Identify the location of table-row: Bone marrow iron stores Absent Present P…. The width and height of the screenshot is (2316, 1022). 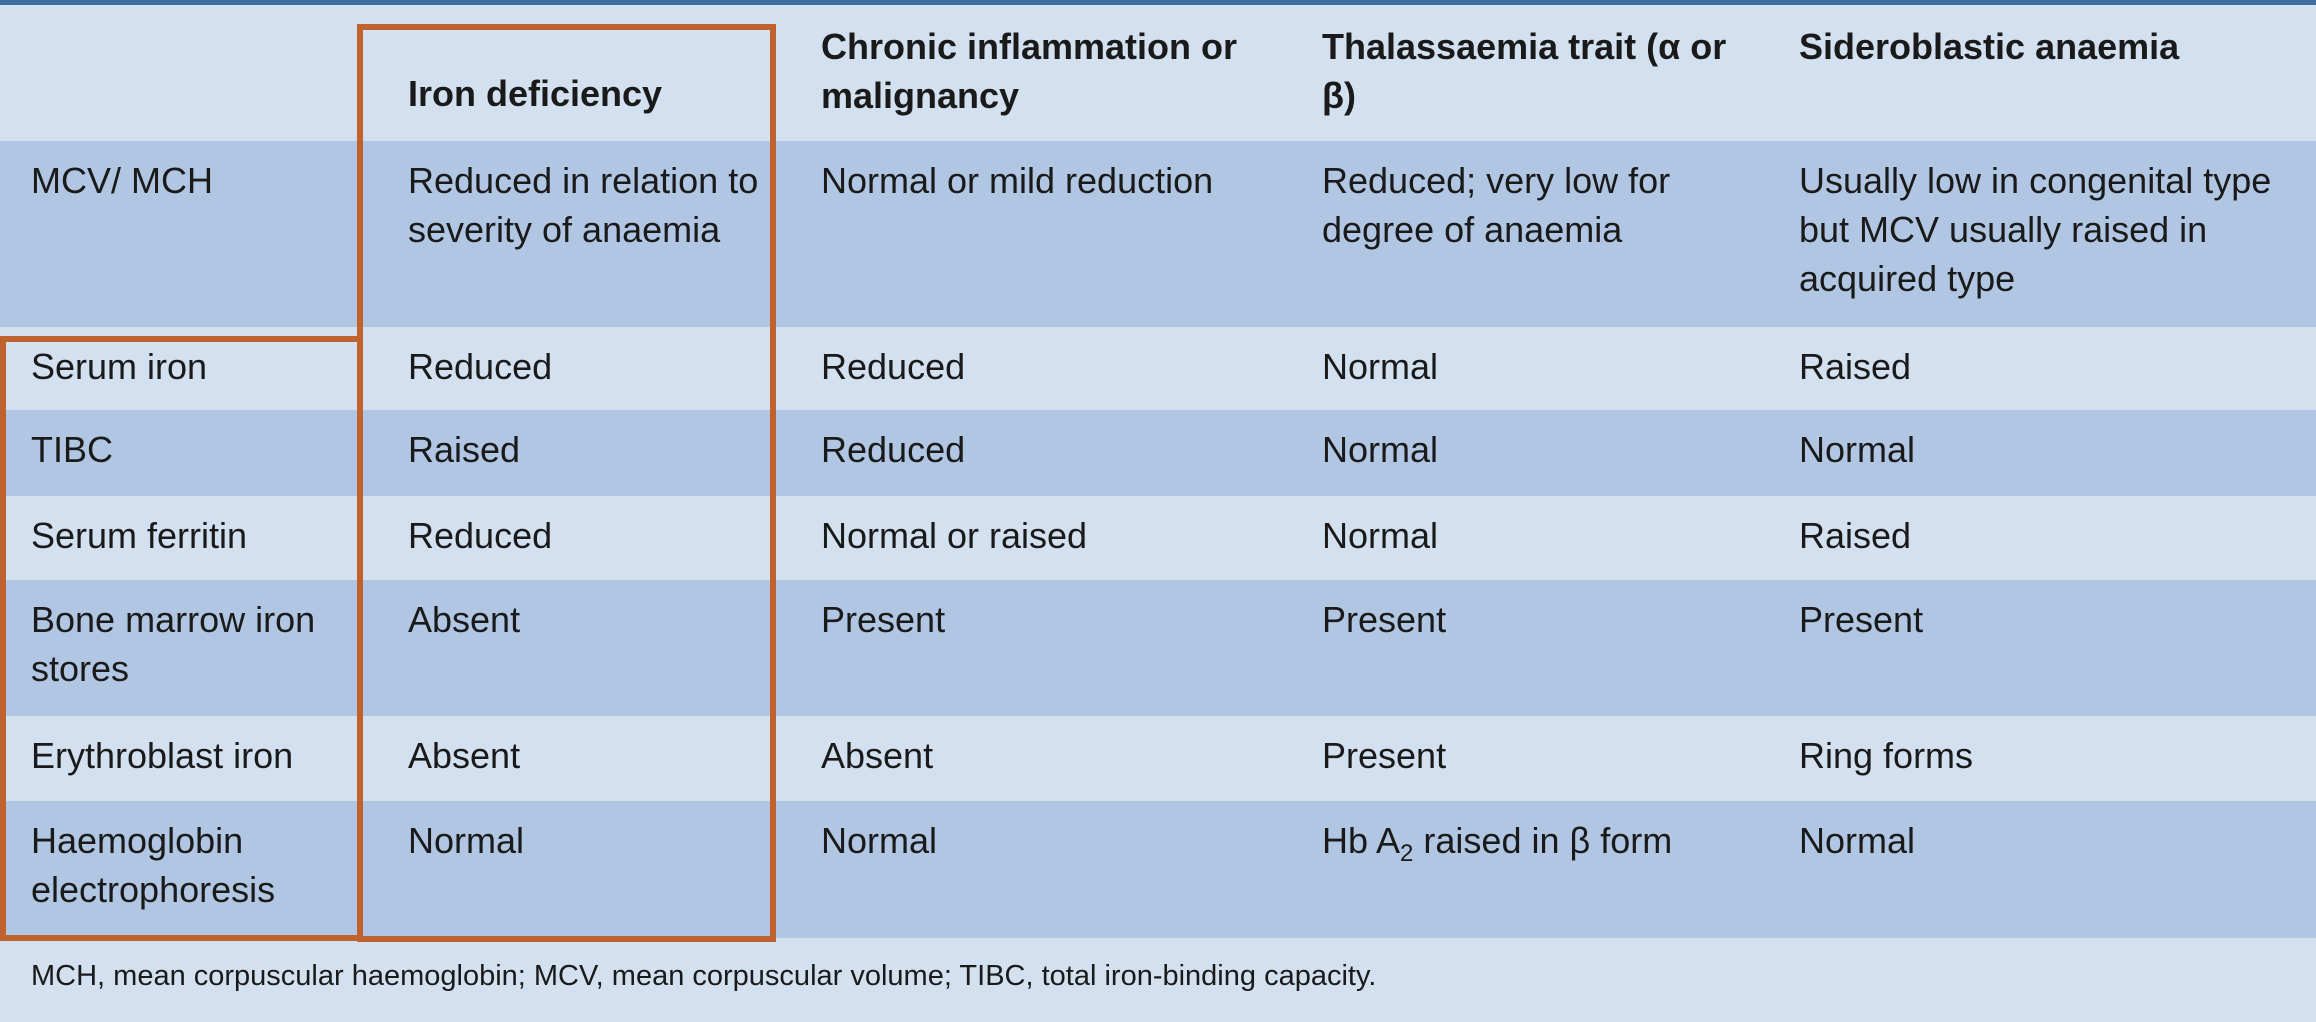
(1158, 648).